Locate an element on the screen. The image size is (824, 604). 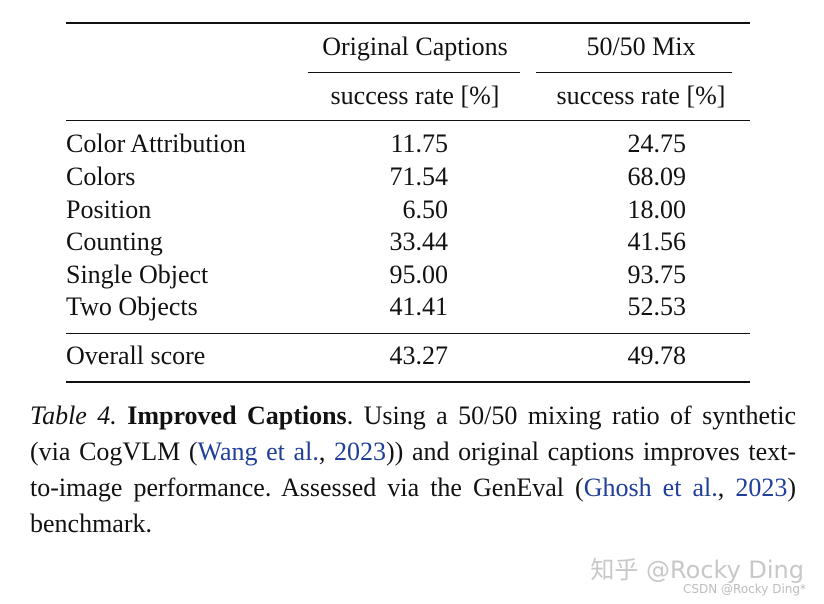
row-label: Position is located at coordinates (109, 209).